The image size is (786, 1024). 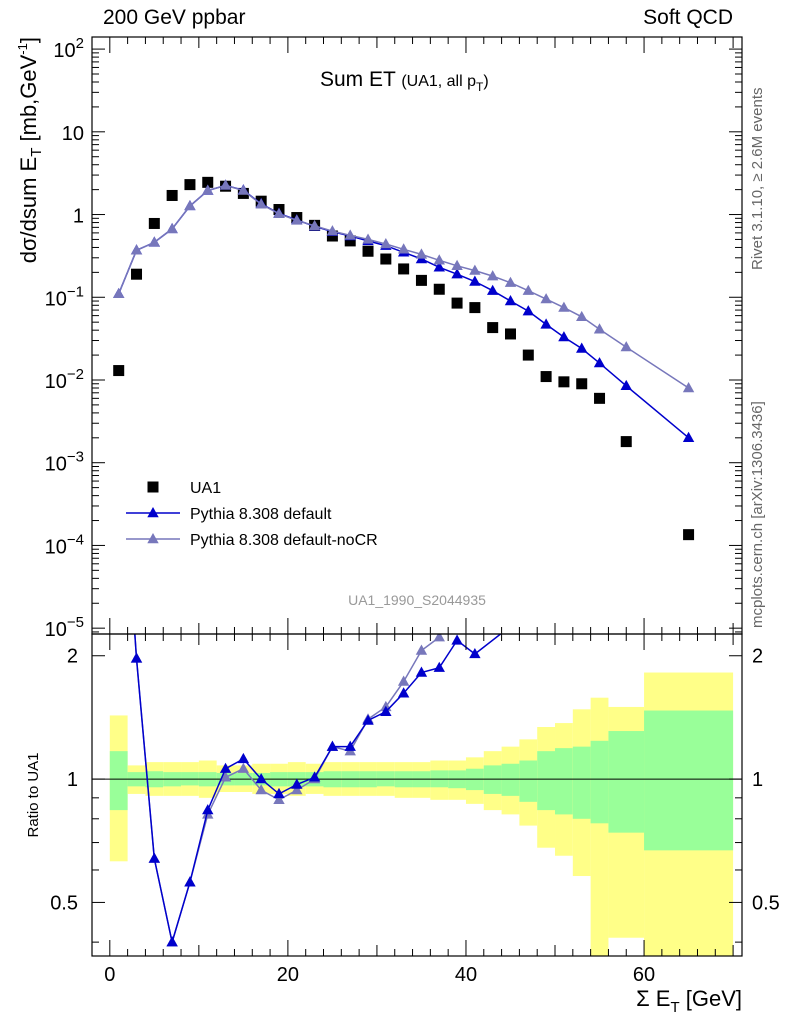 I want to click on legend-label-pythia-8-308-default: Pythia 8.308 default, so click(x=261, y=514).